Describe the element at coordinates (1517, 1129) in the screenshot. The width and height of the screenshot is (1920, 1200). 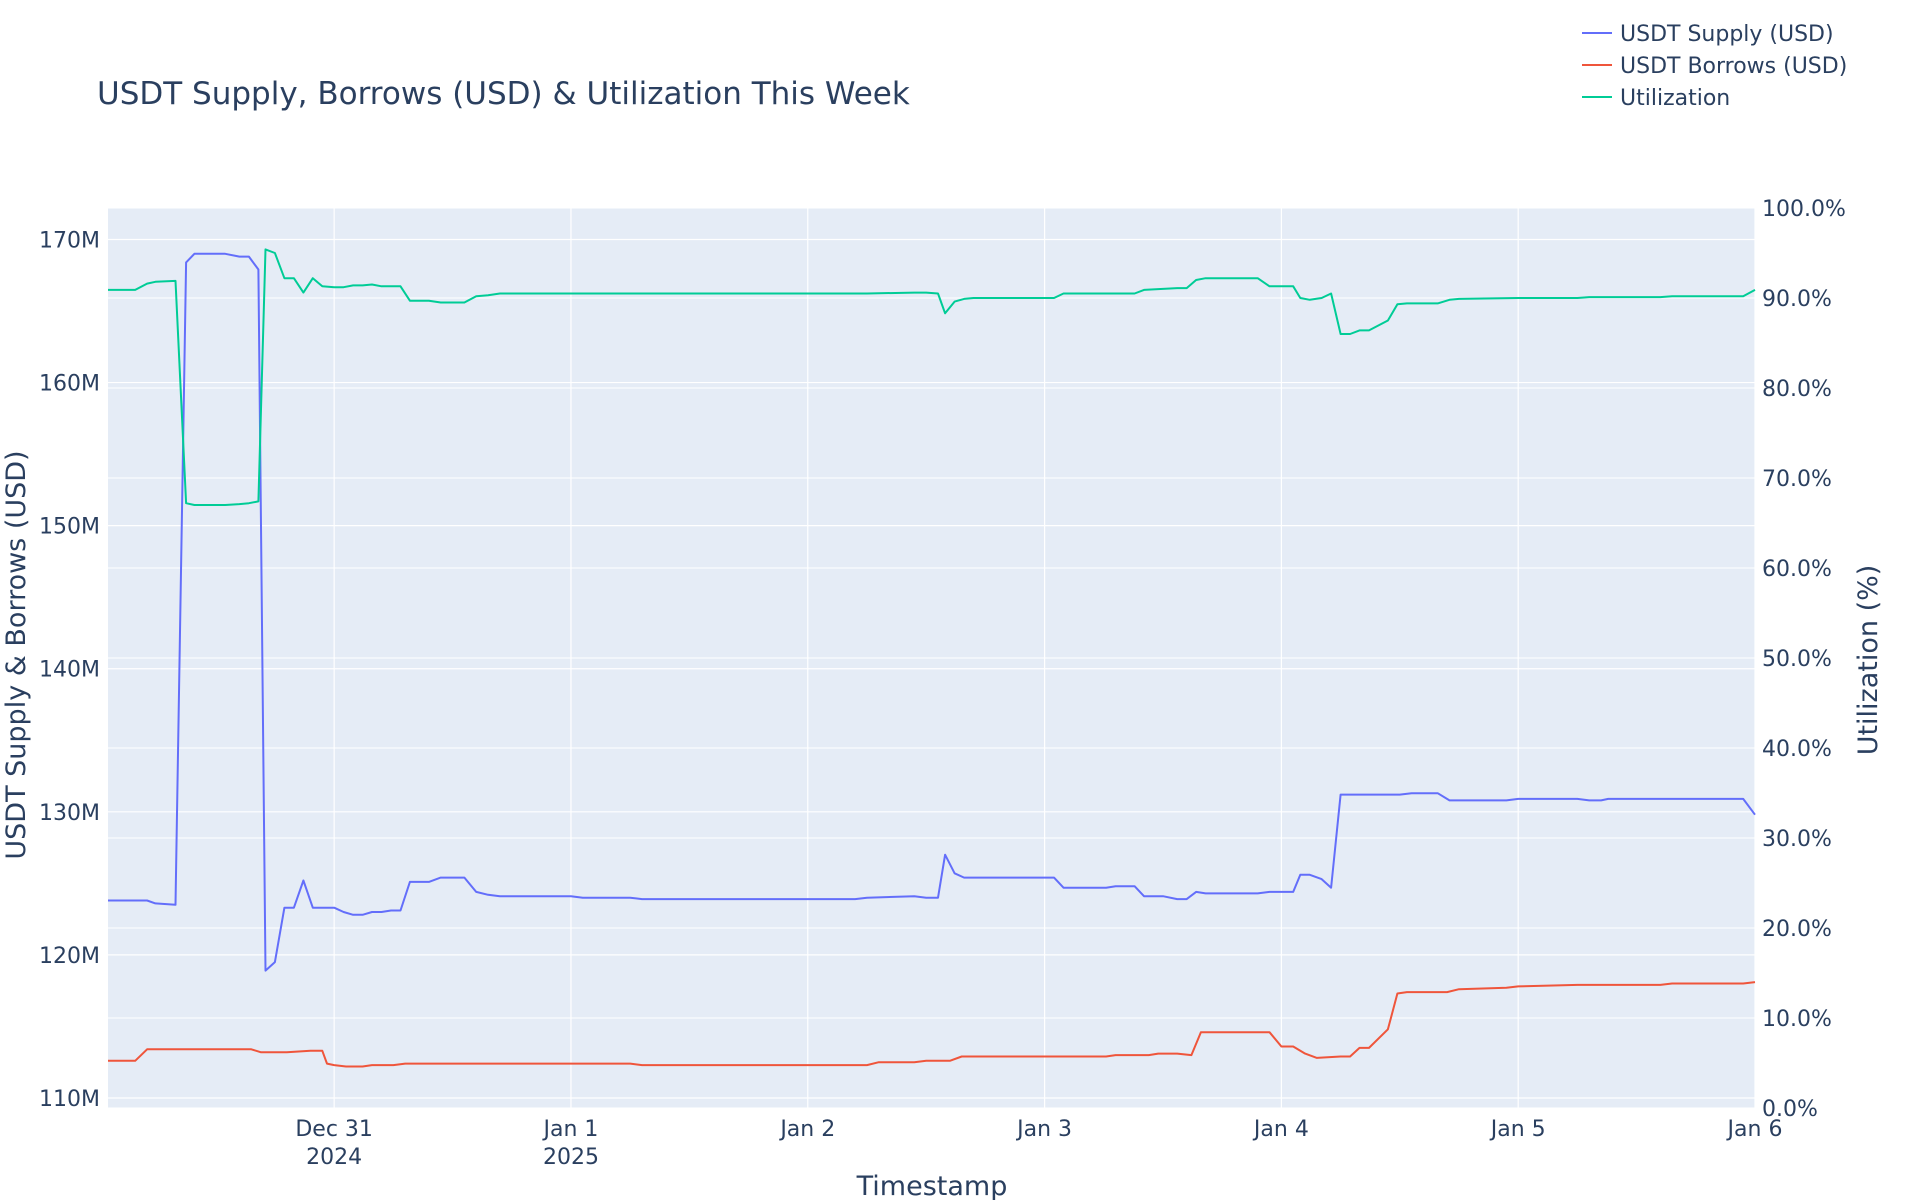
I see `x-tick-label: Jan 5` at that location.